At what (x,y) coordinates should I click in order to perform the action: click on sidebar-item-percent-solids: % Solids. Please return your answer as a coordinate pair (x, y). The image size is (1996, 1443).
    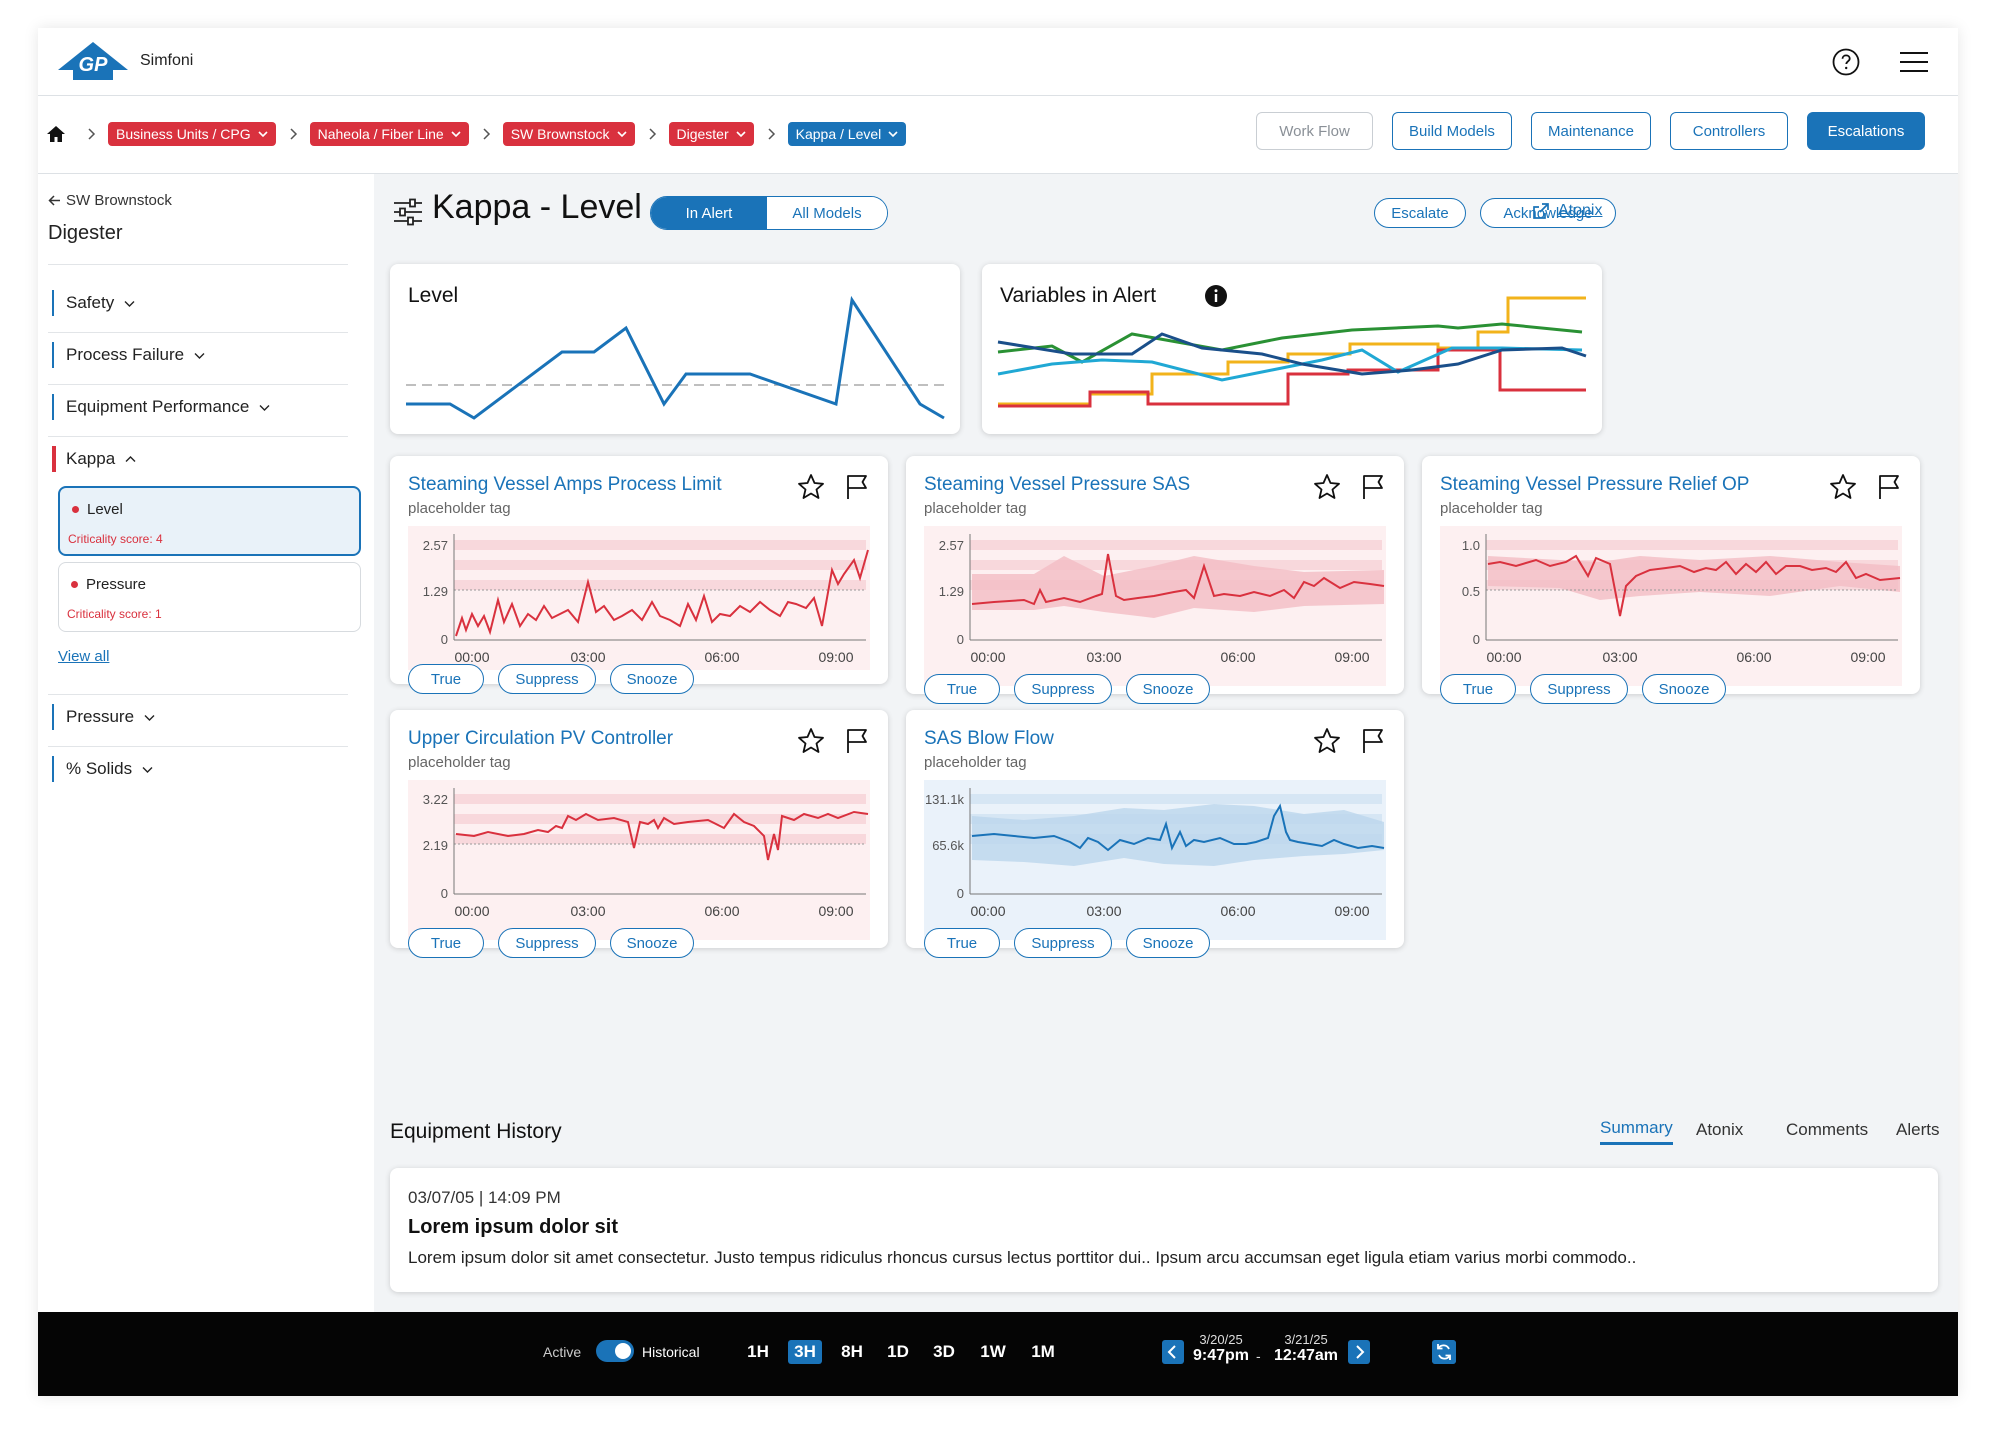
    Looking at the image, I should click on (102, 769).